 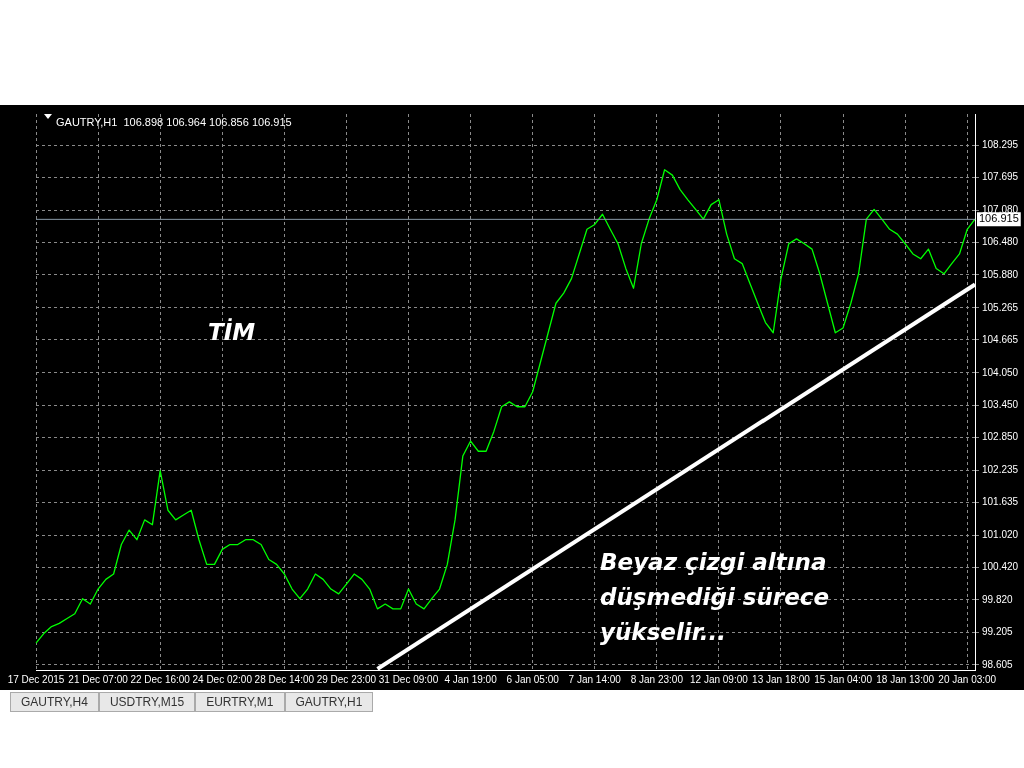 What do you see at coordinates (329, 702) in the screenshot?
I see `text: GAUTRY,H1` at bounding box center [329, 702].